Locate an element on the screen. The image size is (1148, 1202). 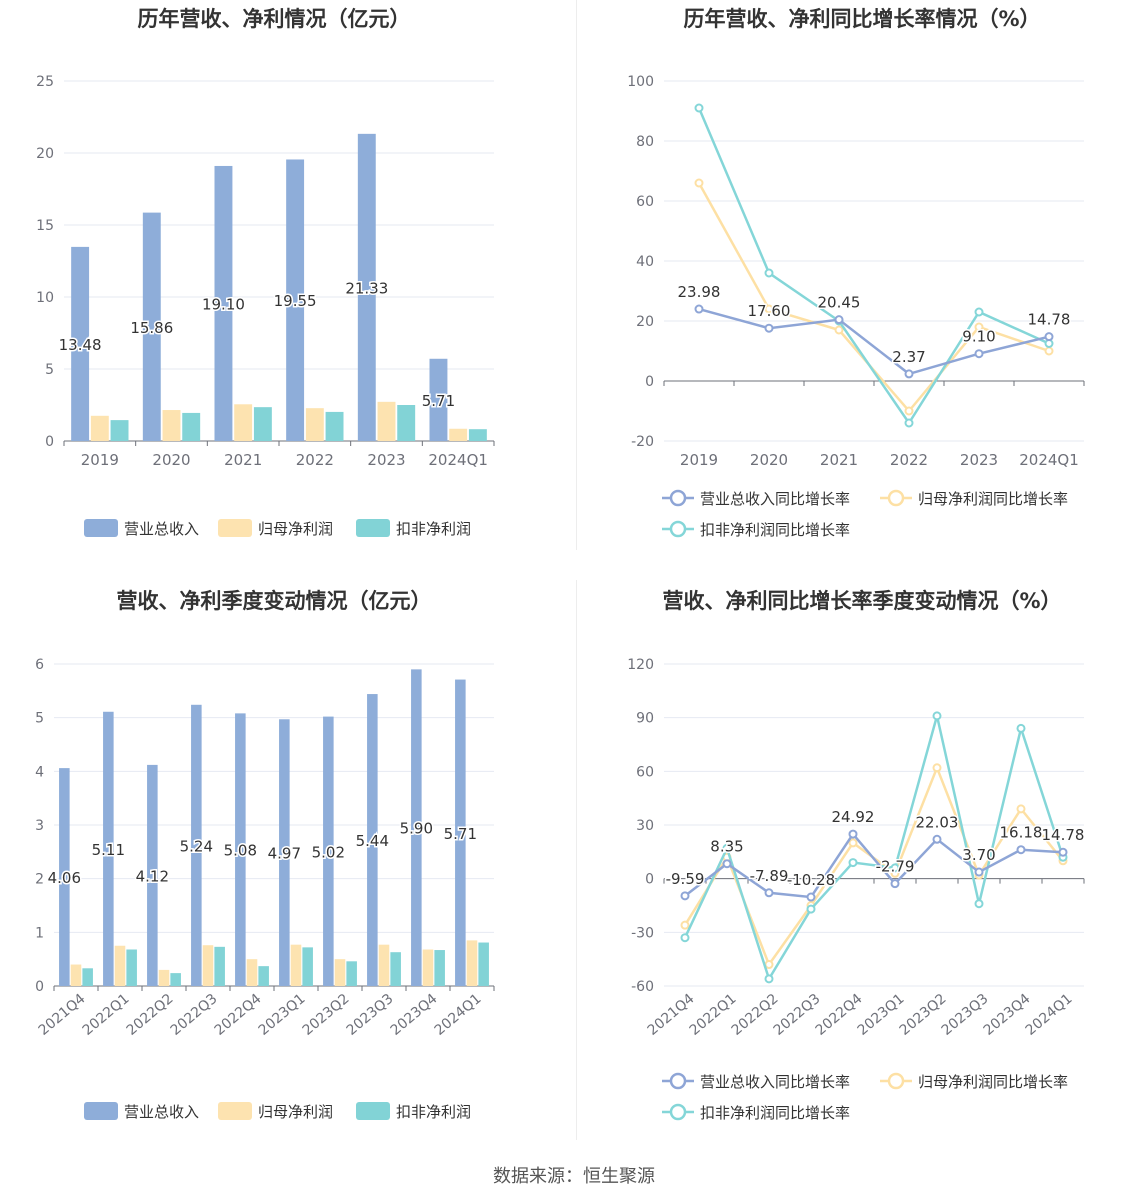
bar-data-label: 5.02 is located at coordinates (328, 852).